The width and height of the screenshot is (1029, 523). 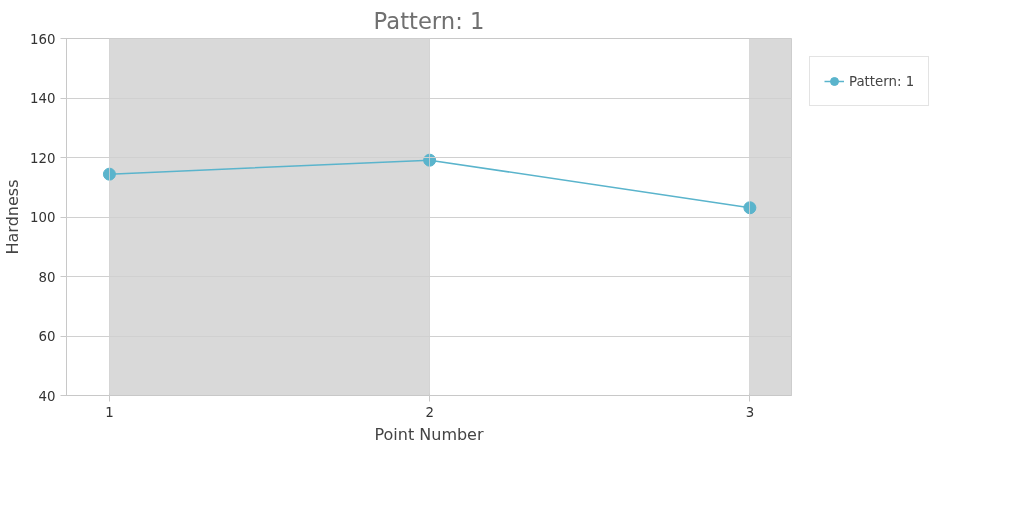 What do you see at coordinates (750, 412) in the screenshot?
I see `x-tick-label: 3` at bounding box center [750, 412].